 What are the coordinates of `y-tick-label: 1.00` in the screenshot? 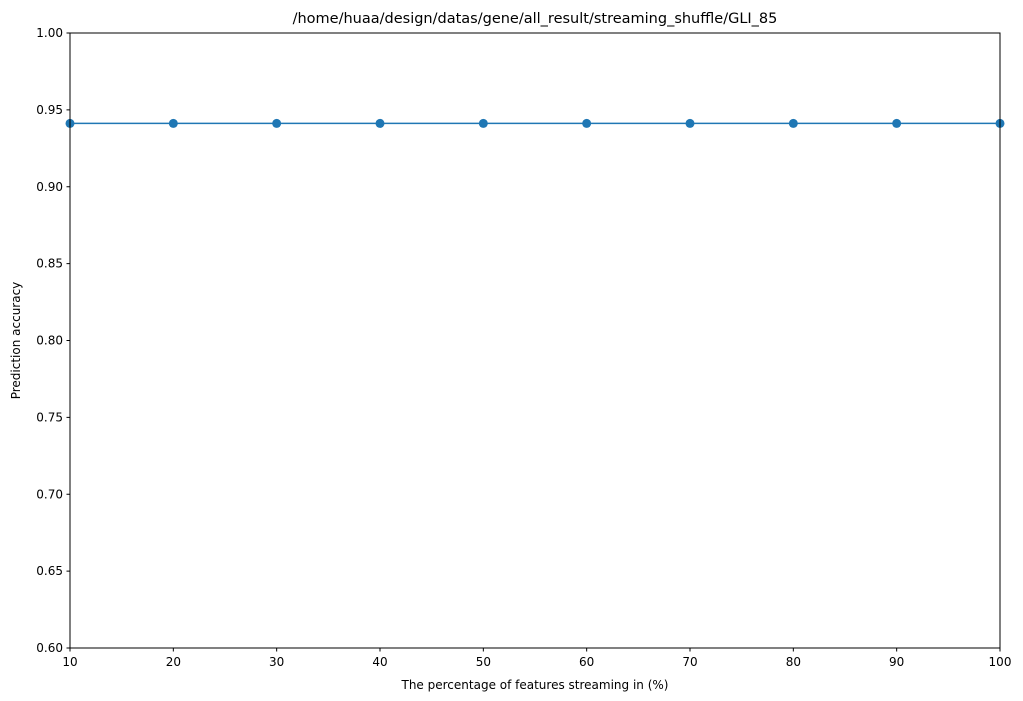 It's located at (49, 33).